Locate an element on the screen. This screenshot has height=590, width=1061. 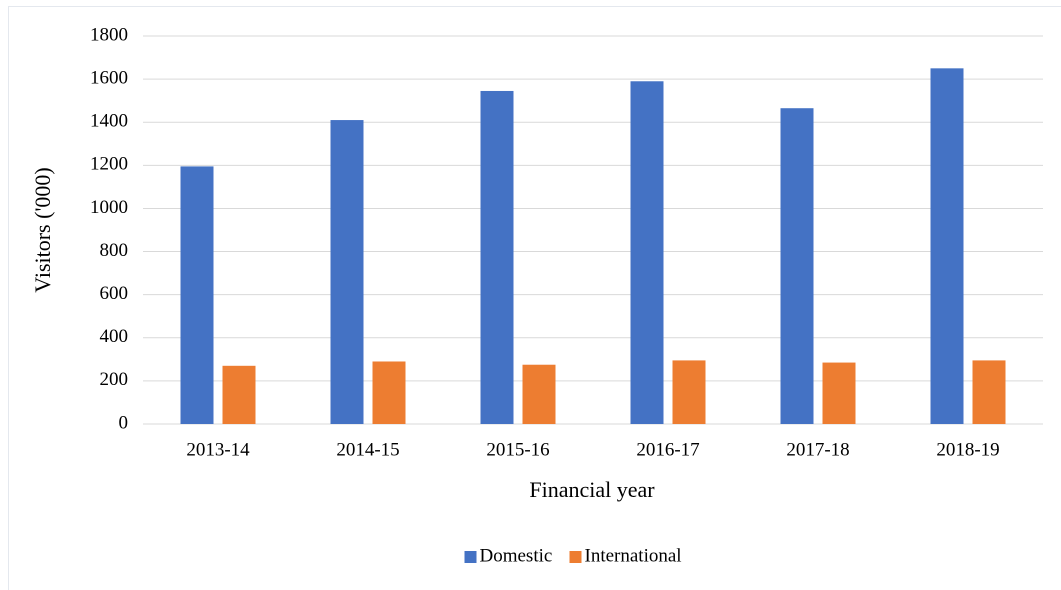
y-tick-label: 400 is located at coordinates (114, 336).